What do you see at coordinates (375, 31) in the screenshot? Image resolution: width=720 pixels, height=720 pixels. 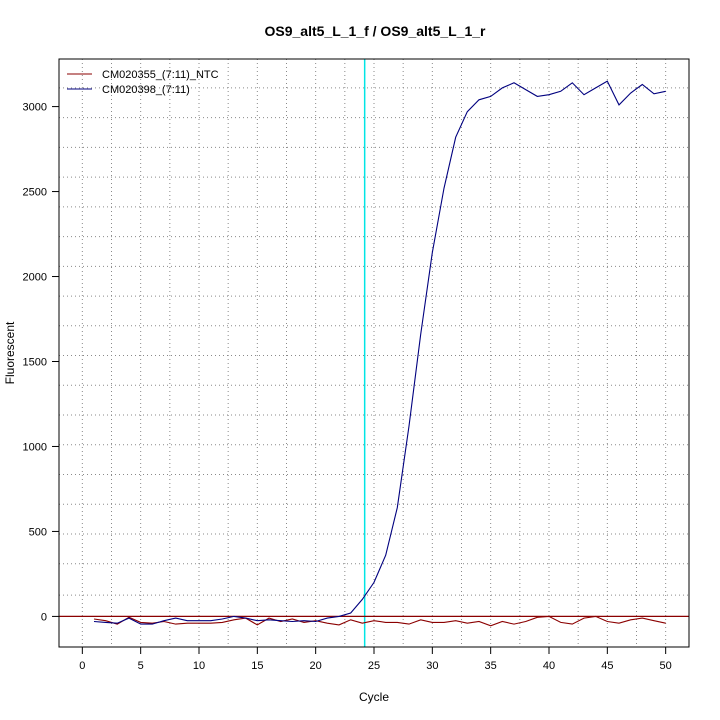 I see `chart-title: OS9_alt5_L_1_f / OS9_alt5_L_1_r` at bounding box center [375, 31].